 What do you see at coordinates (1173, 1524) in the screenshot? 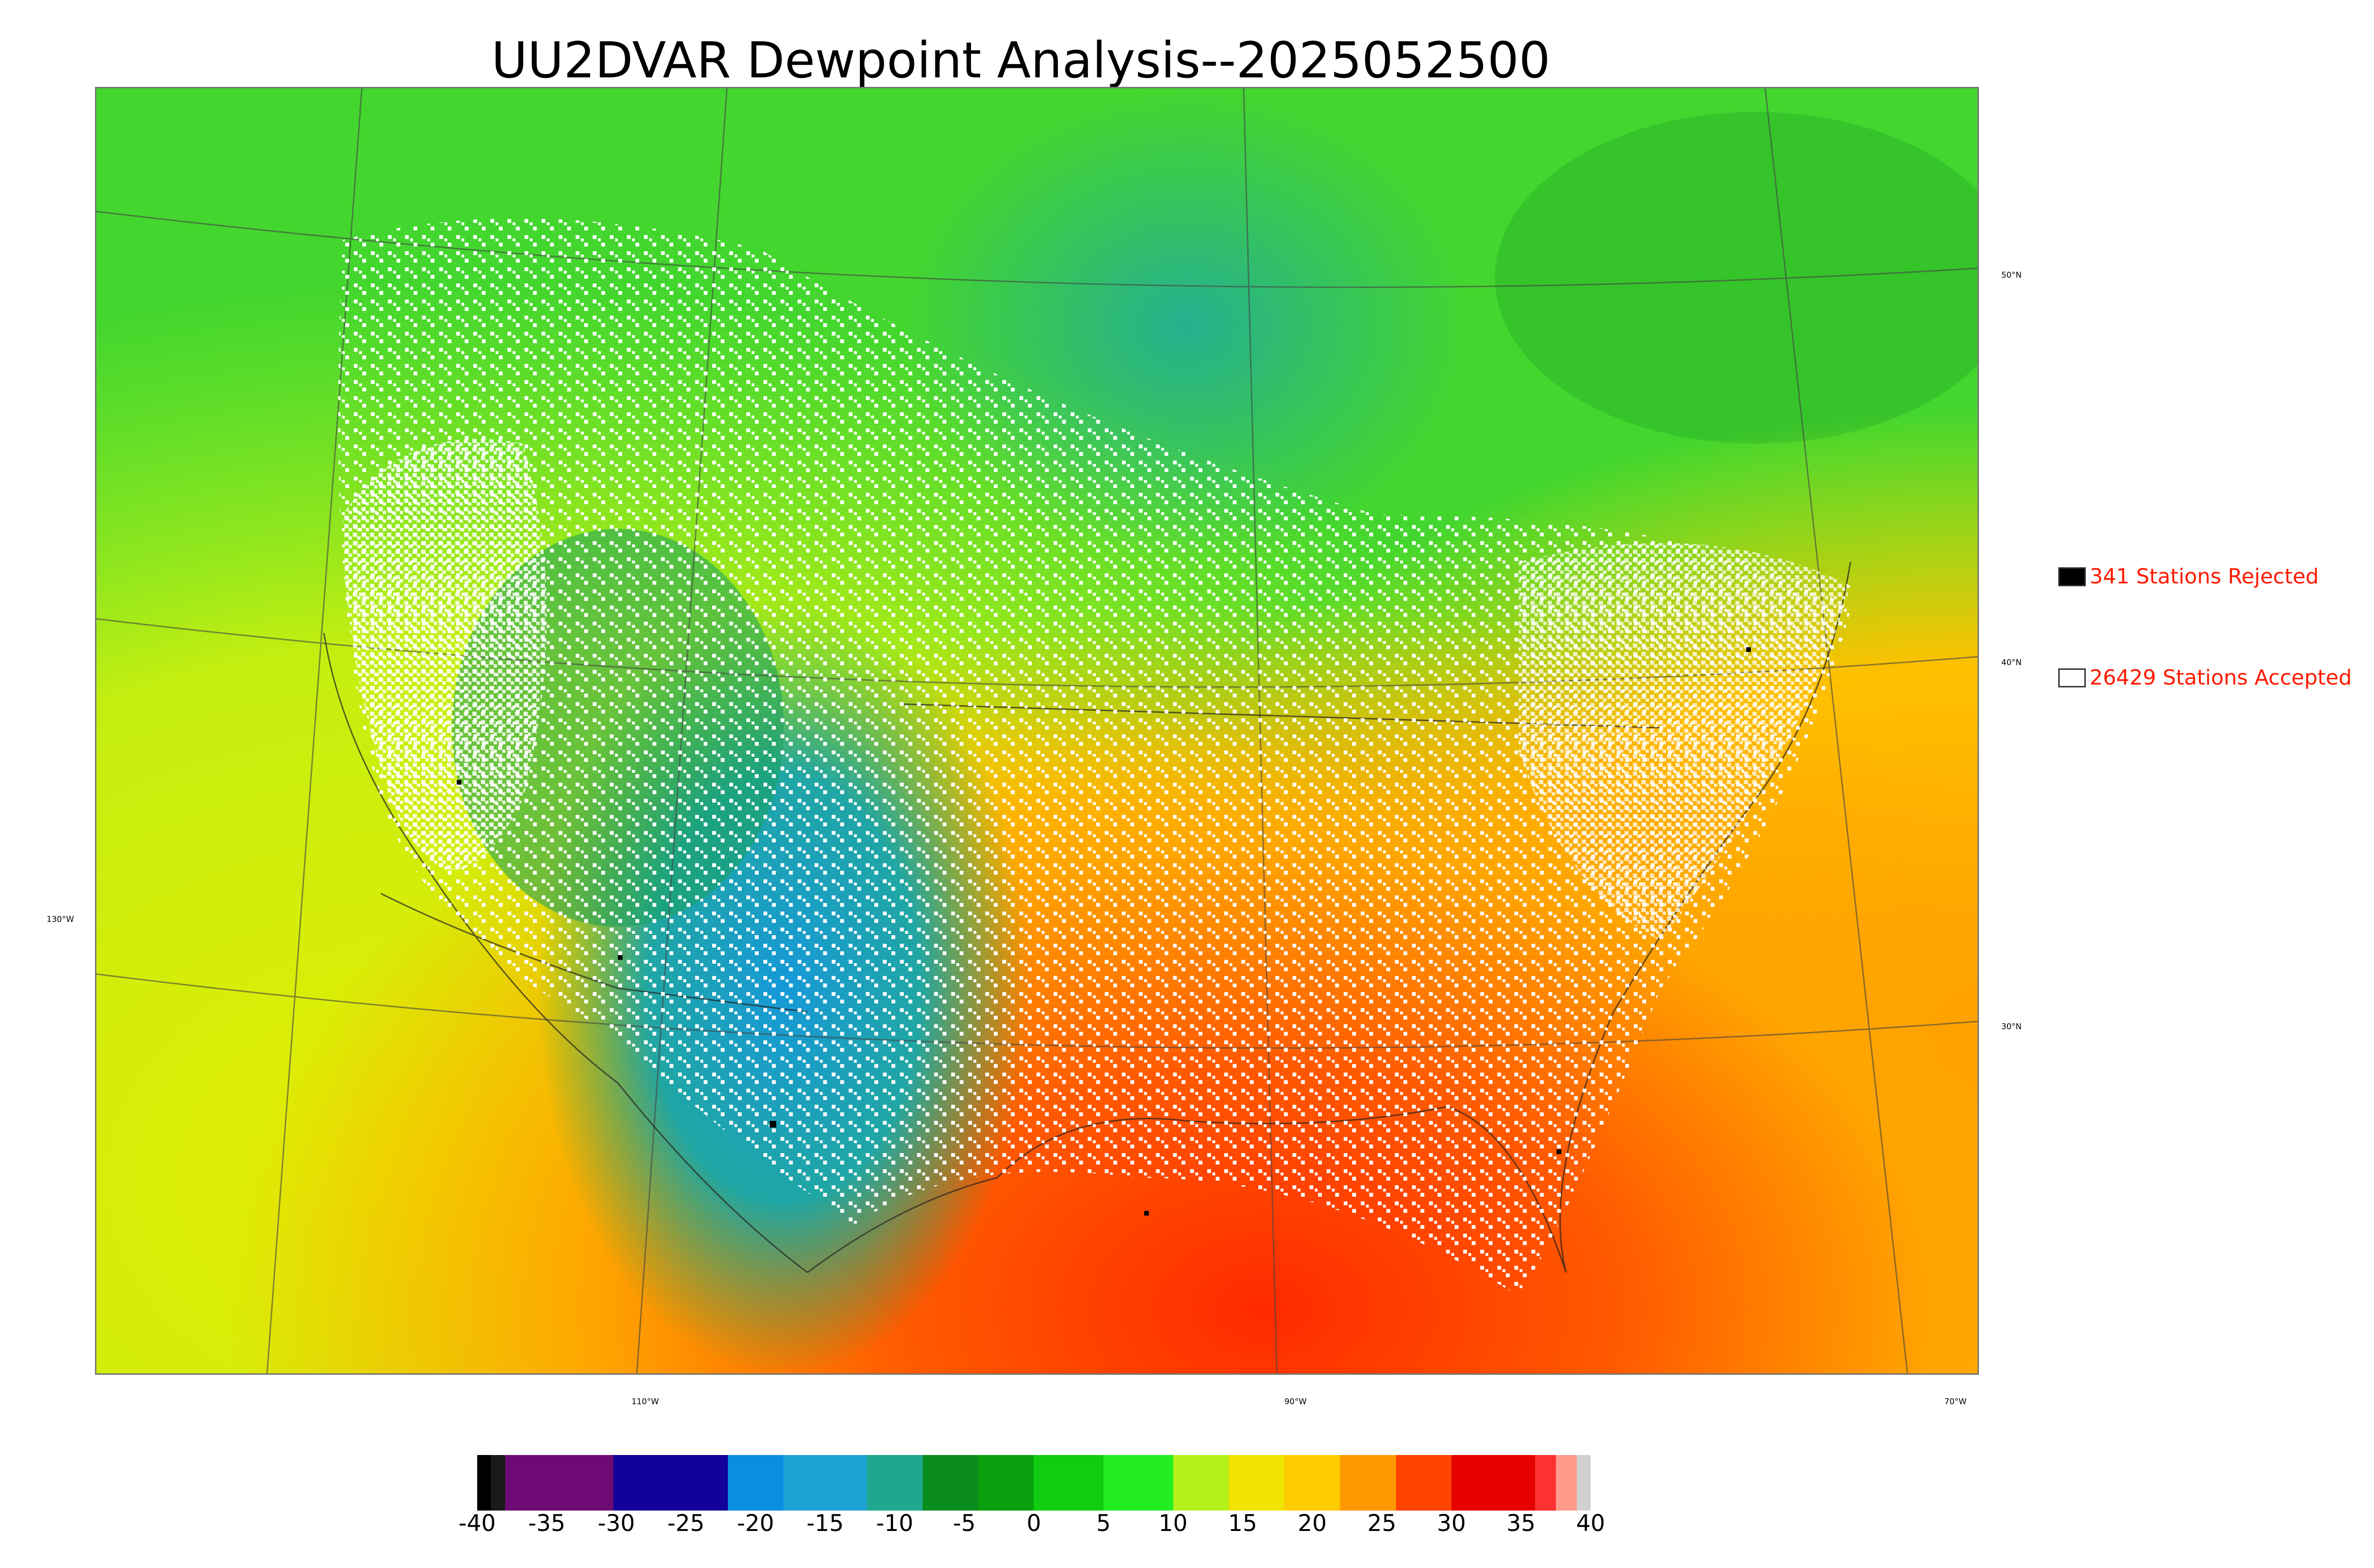
I see `colorbar-tick-label: 10` at bounding box center [1173, 1524].